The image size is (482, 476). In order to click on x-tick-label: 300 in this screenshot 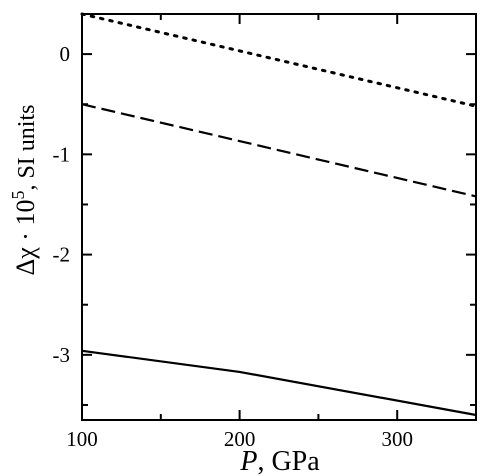, I will do `click(397, 439)`.